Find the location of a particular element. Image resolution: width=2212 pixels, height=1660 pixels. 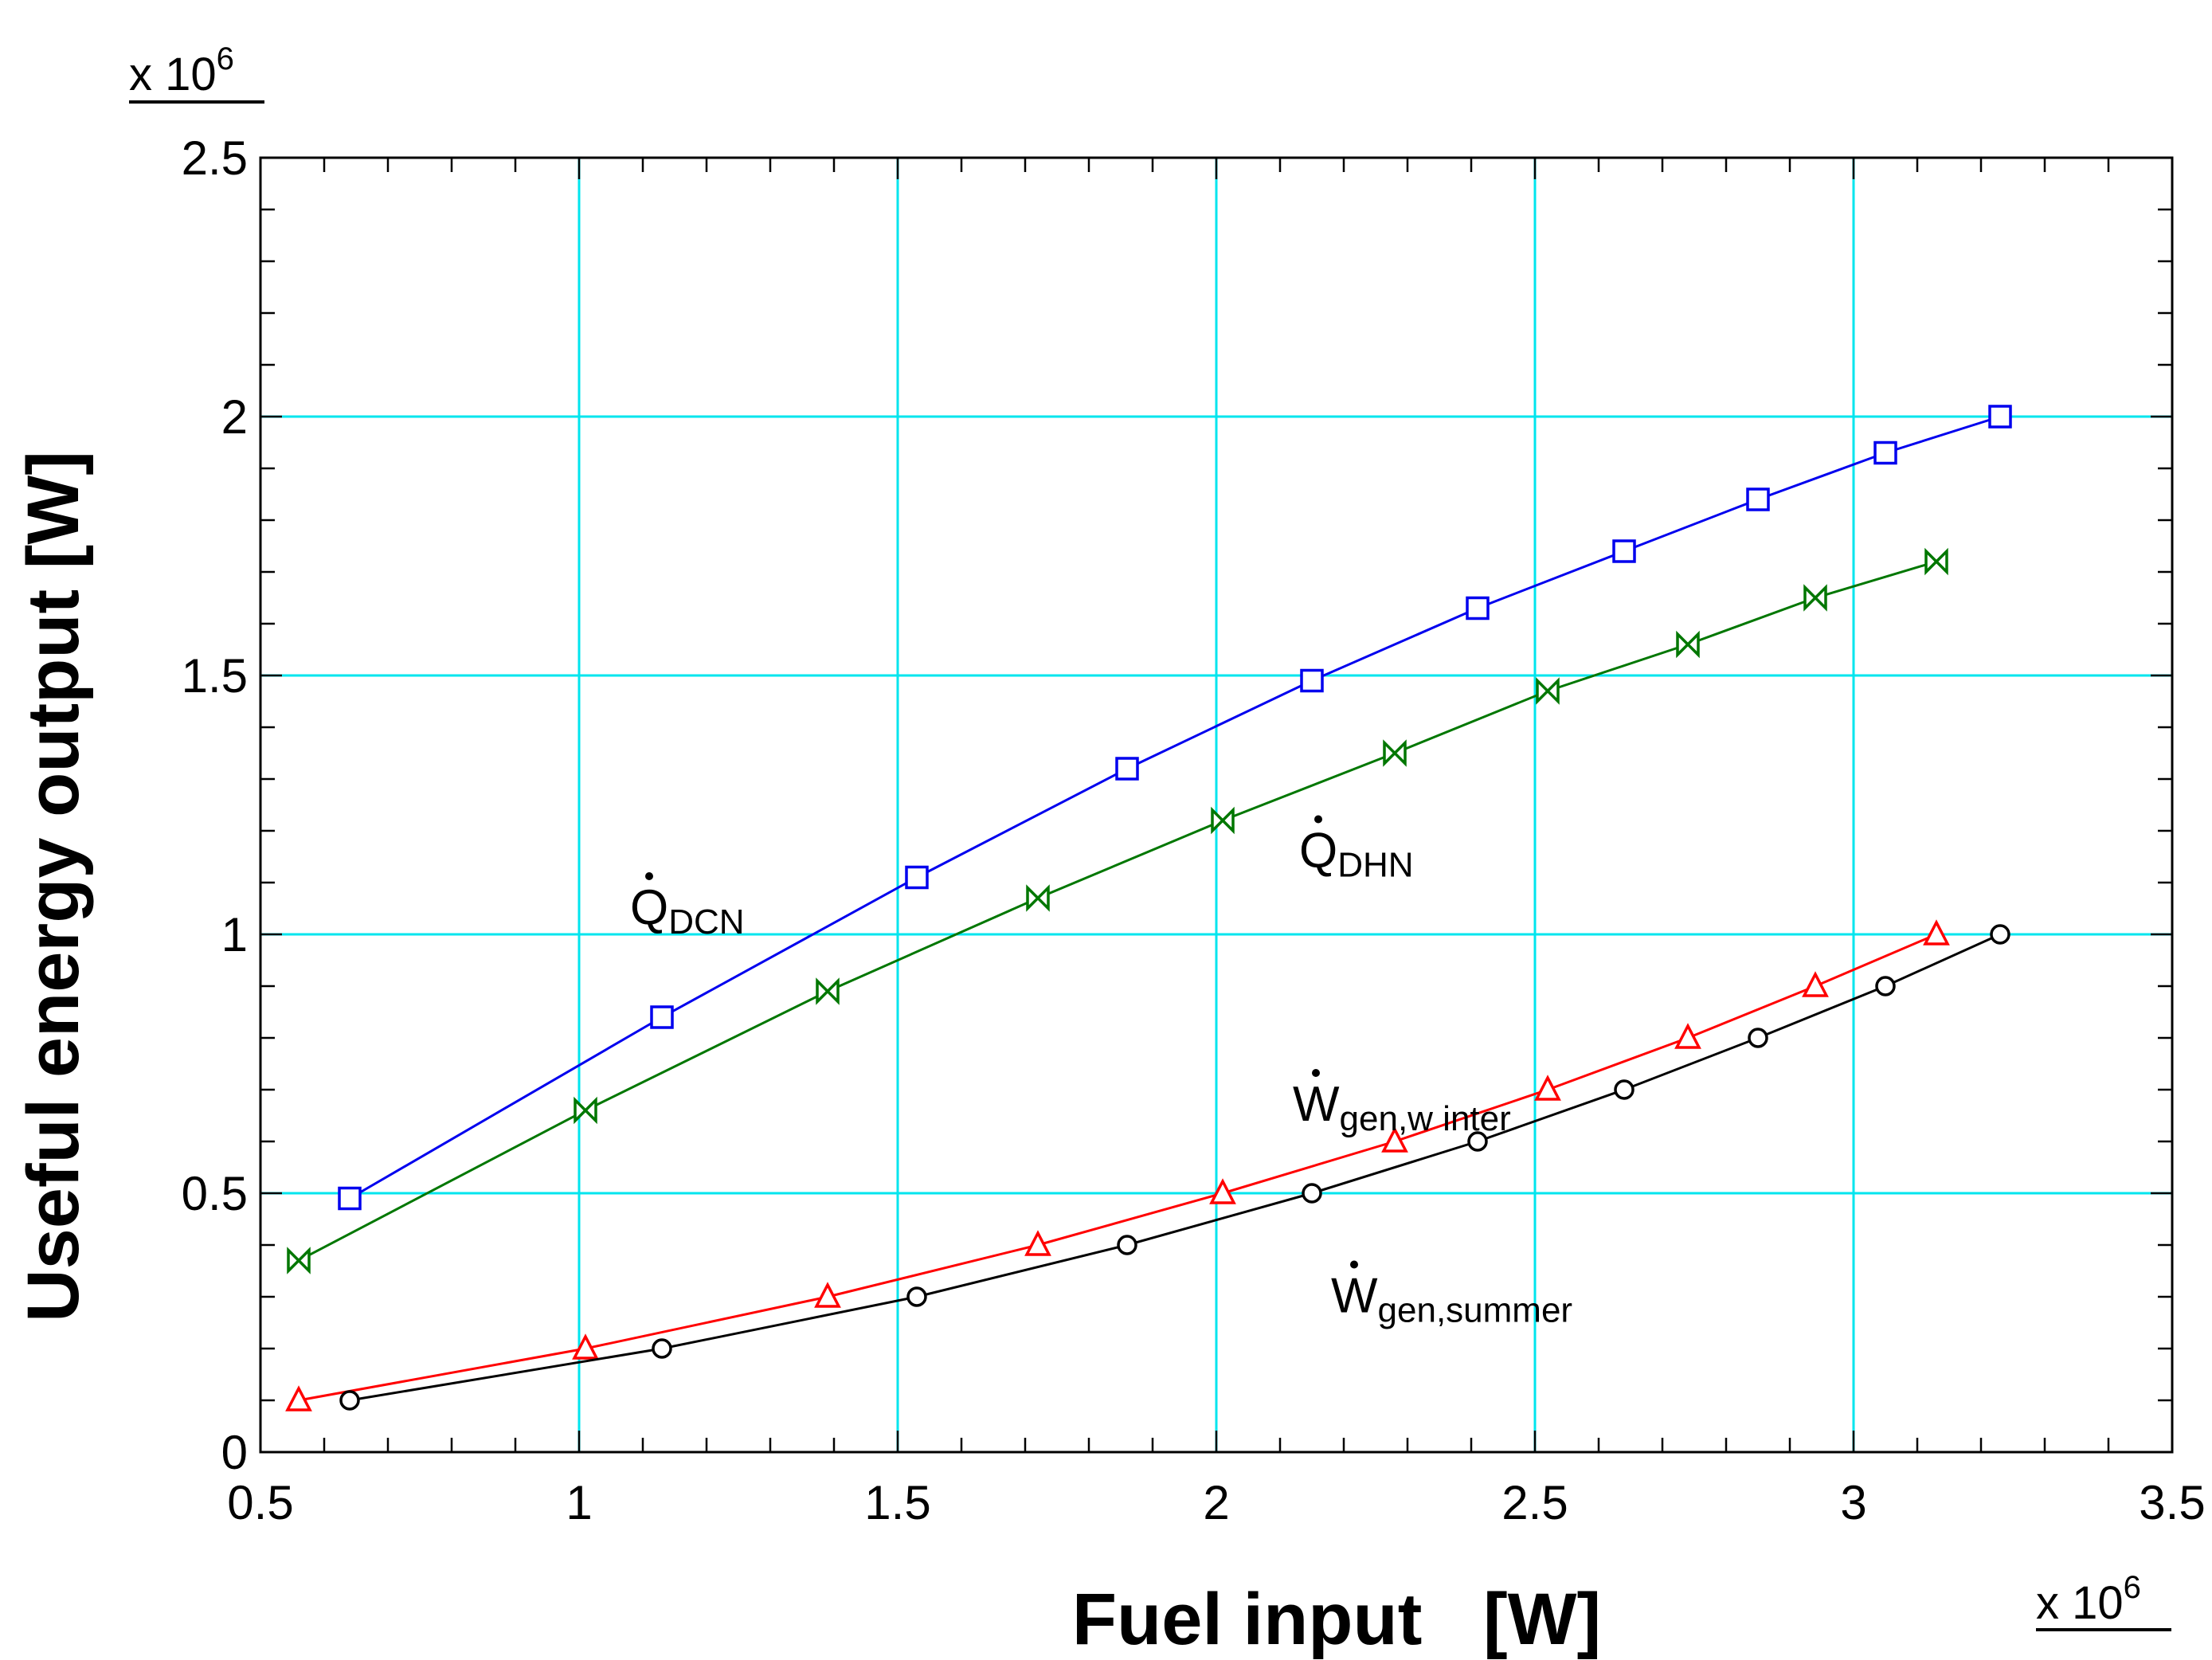

annotation-dcn: QDCN is located at coordinates (687, 907).